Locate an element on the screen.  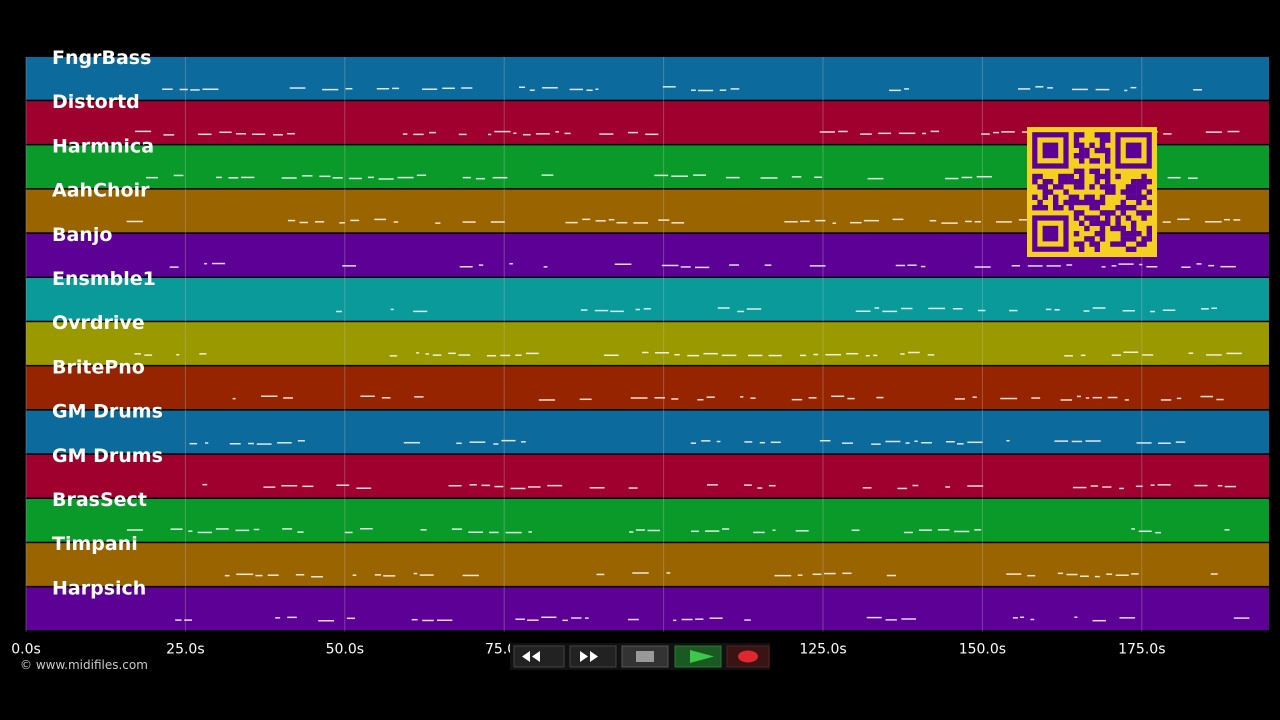
record-icon is located at coordinates (748, 656).